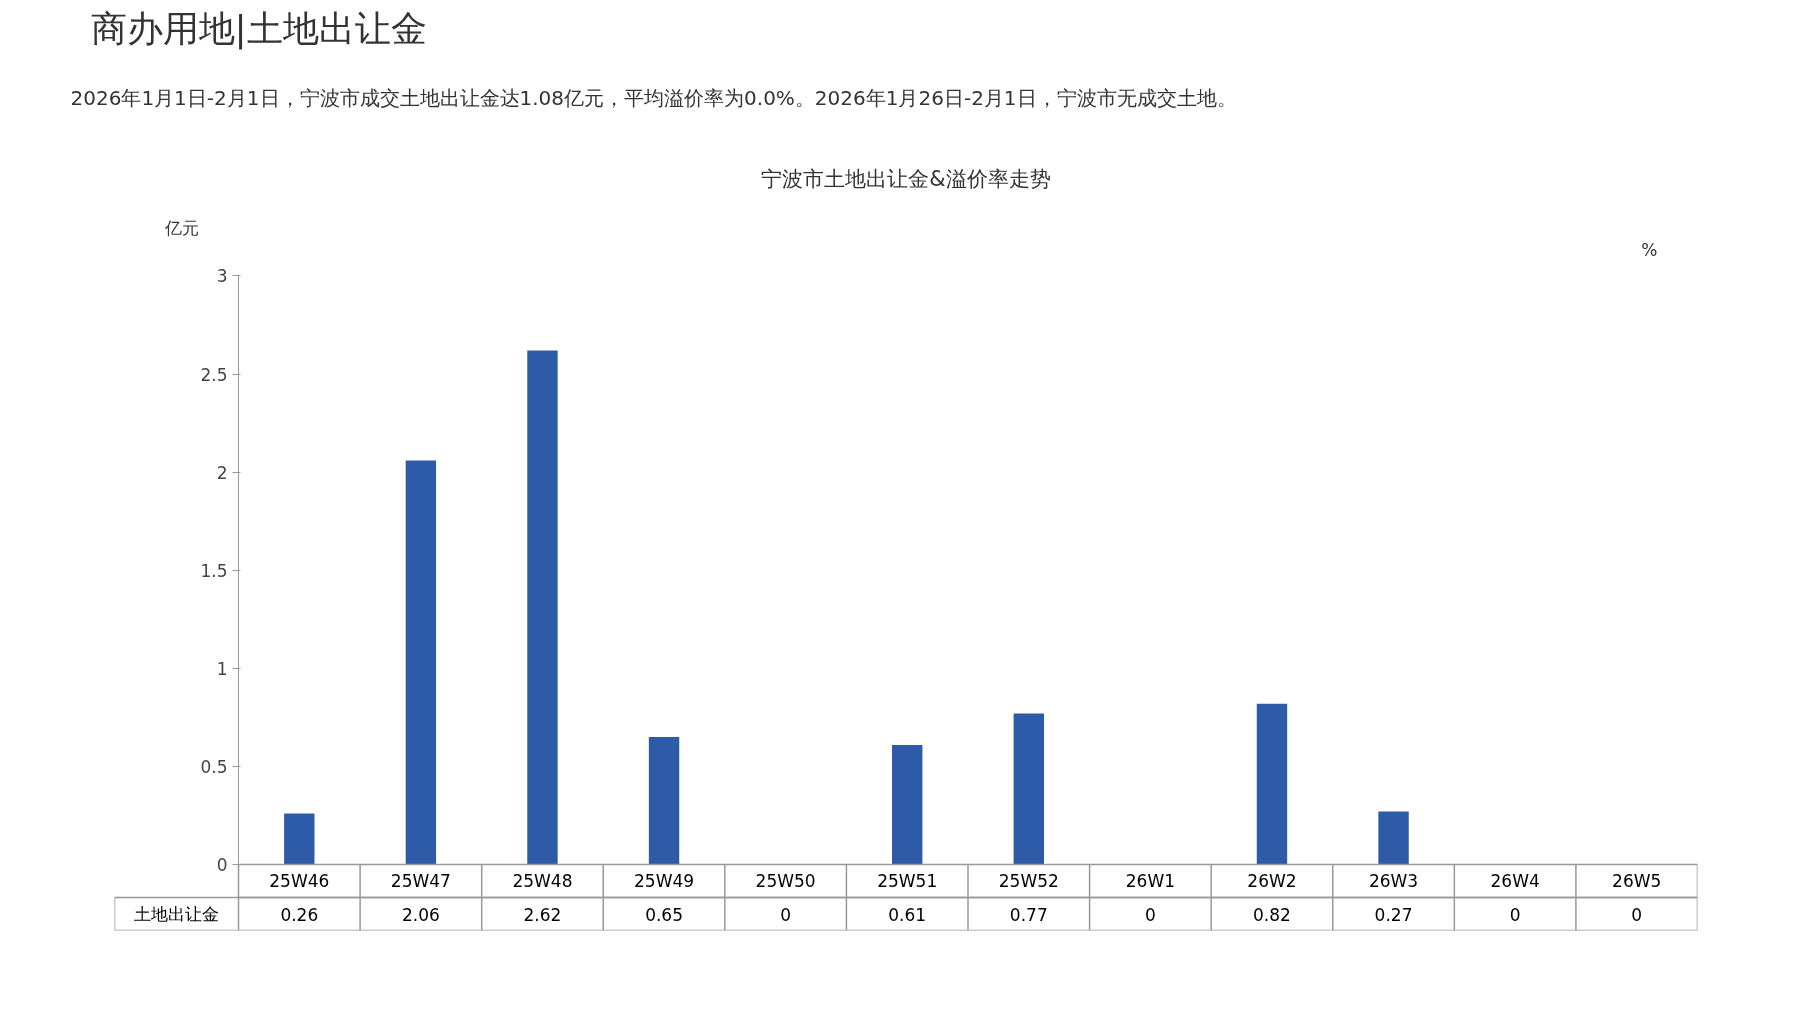 This screenshot has width=1797, height=1010. Describe the element at coordinates (1028, 881) in the screenshot. I see `x-tick-label: 25W52` at that location.